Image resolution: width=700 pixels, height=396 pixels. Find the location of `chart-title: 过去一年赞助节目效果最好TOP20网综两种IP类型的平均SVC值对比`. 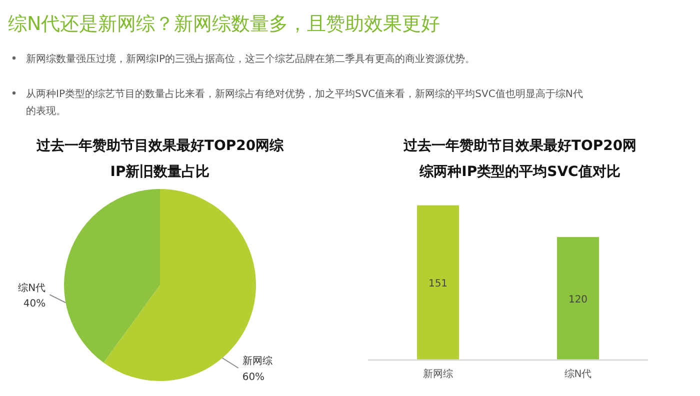

chart-title: 过去一年赞助节目效果最好TOP20网综两种IP类型的平均SVC值对比 is located at coordinates (519, 159).